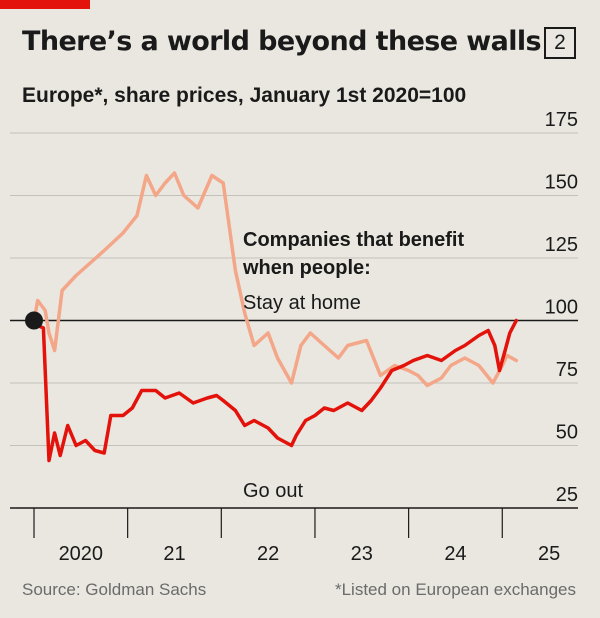 The height and width of the screenshot is (618, 600). Describe the element at coordinates (549, 554) in the screenshot. I see `x-tick-label-2025: 25` at that location.